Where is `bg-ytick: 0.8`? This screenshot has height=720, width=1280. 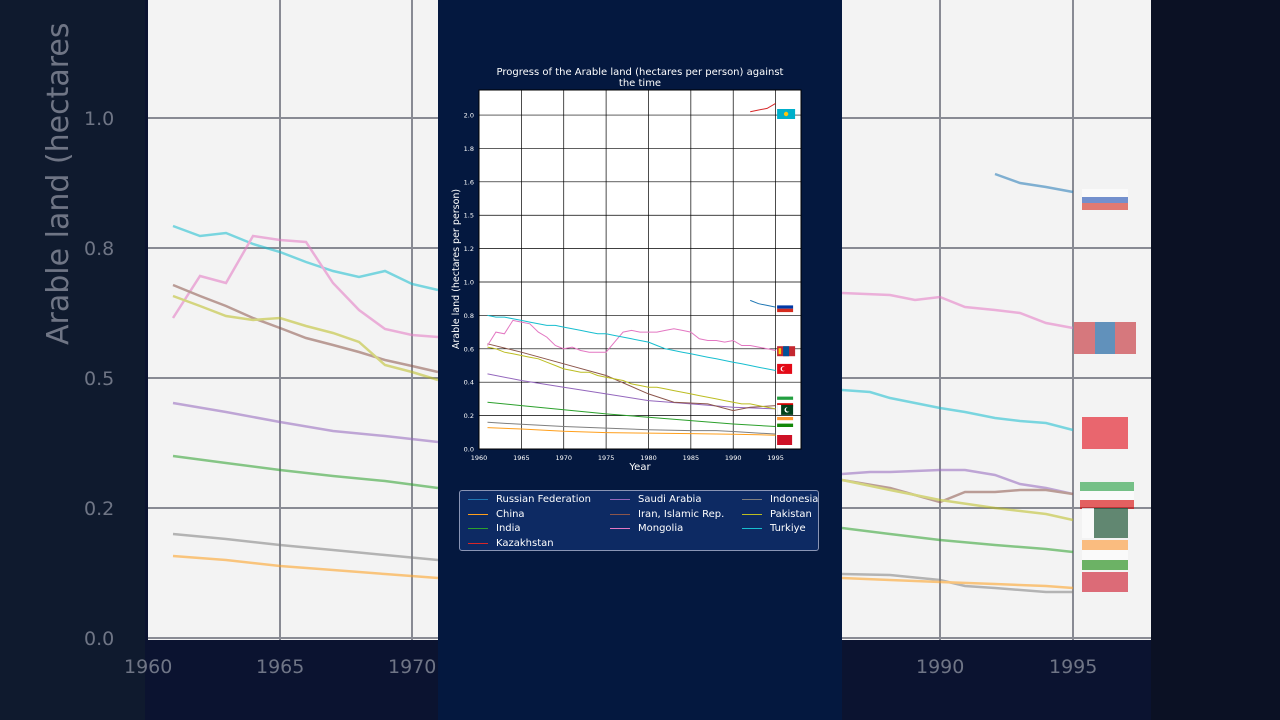
bg-ytick: 0.8 is located at coordinates (99, 249).